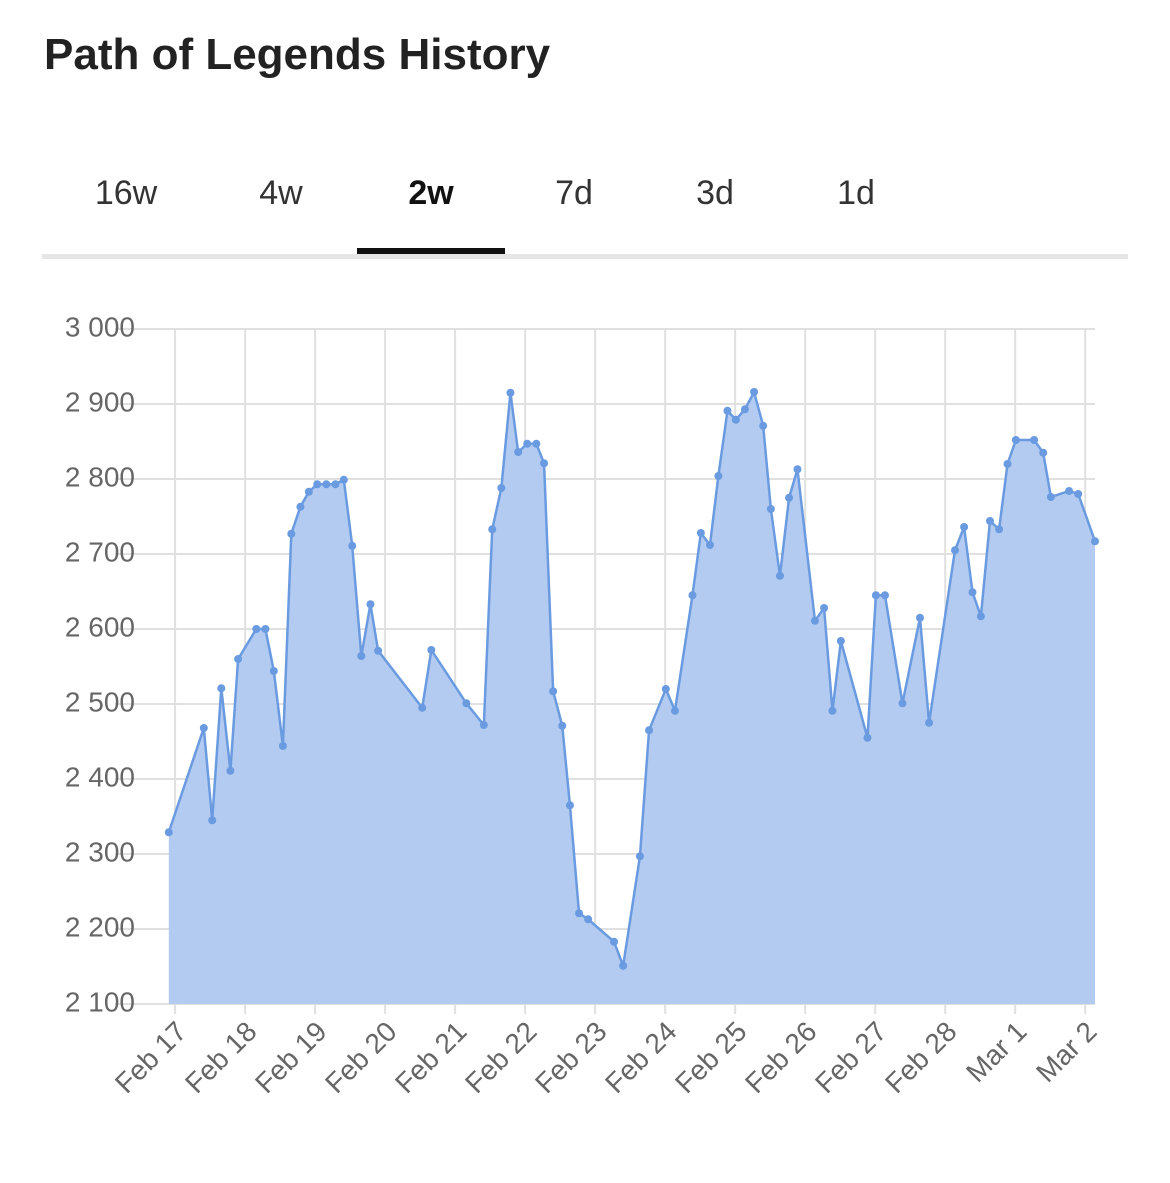 The width and height of the screenshot is (1170, 1183). What do you see at coordinates (100, 476) in the screenshot?
I see `y-tick-label: 2 800` at bounding box center [100, 476].